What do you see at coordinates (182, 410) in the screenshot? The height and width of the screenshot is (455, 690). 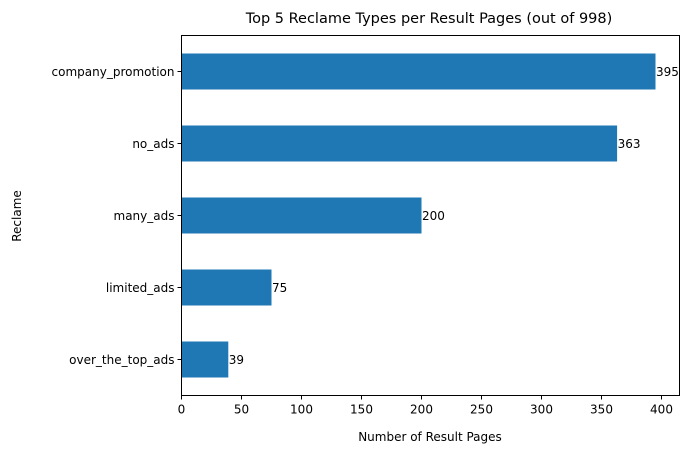 I see `x-tick-label: 0` at bounding box center [182, 410].